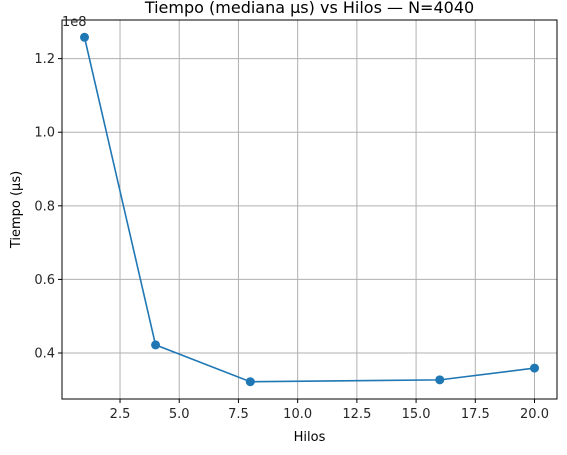  I want to click on x-tick-label: 15.0, so click(416, 414).